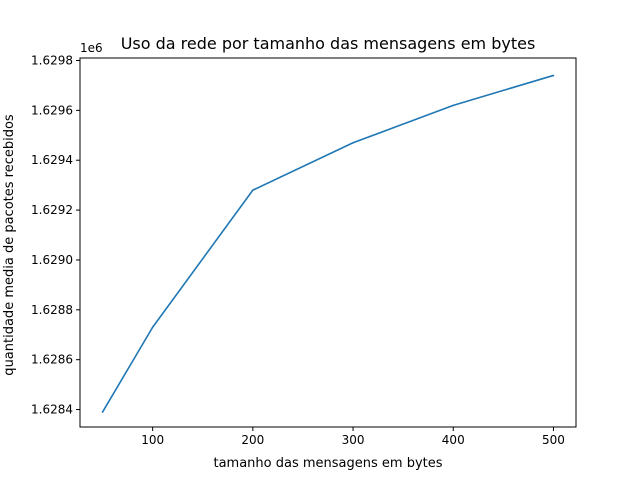 Image resolution: width=640 pixels, height=484 pixels. I want to click on y-tick-label: 1.6284, so click(52, 410).